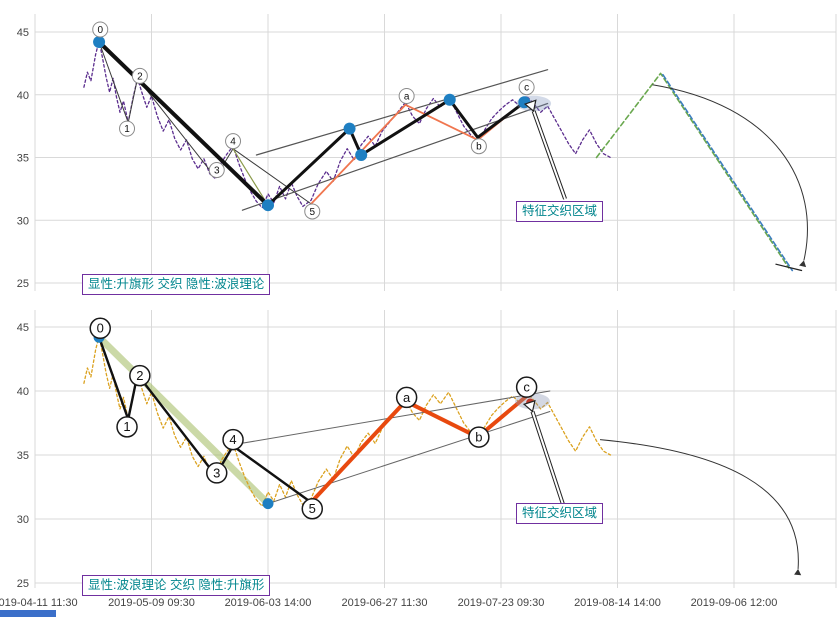 This screenshot has width=839, height=617. What do you see at coordinates (183, 420) in the screenshot?
I see `hidden-flag-pole-band` at bounding box center [183, 420].